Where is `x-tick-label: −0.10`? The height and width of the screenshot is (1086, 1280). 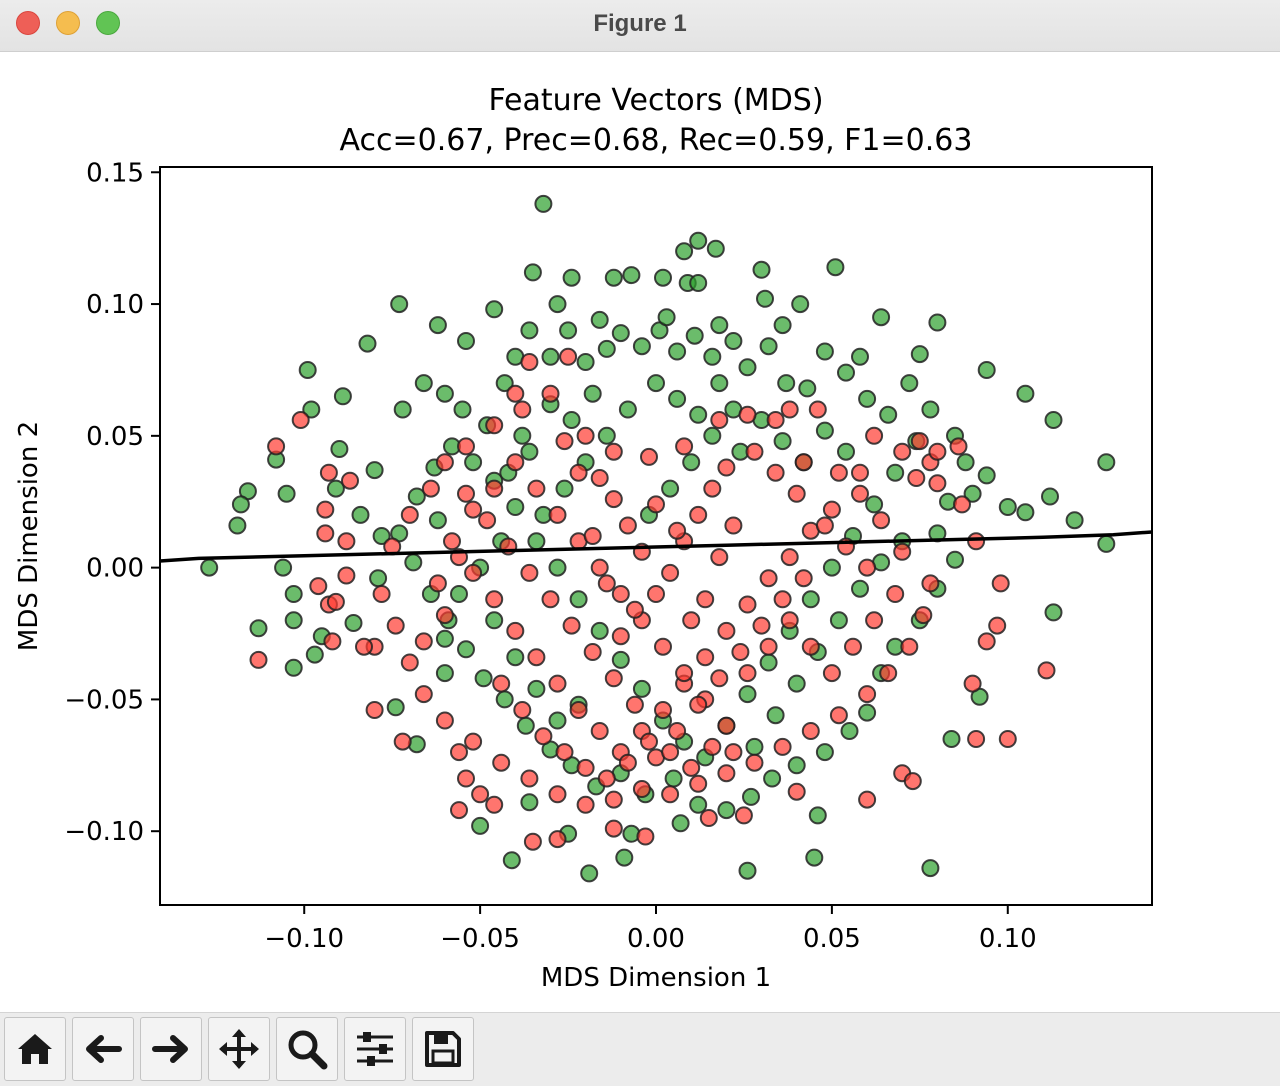
x-tick-label: −0.10 is located at coordinates (304, 939).